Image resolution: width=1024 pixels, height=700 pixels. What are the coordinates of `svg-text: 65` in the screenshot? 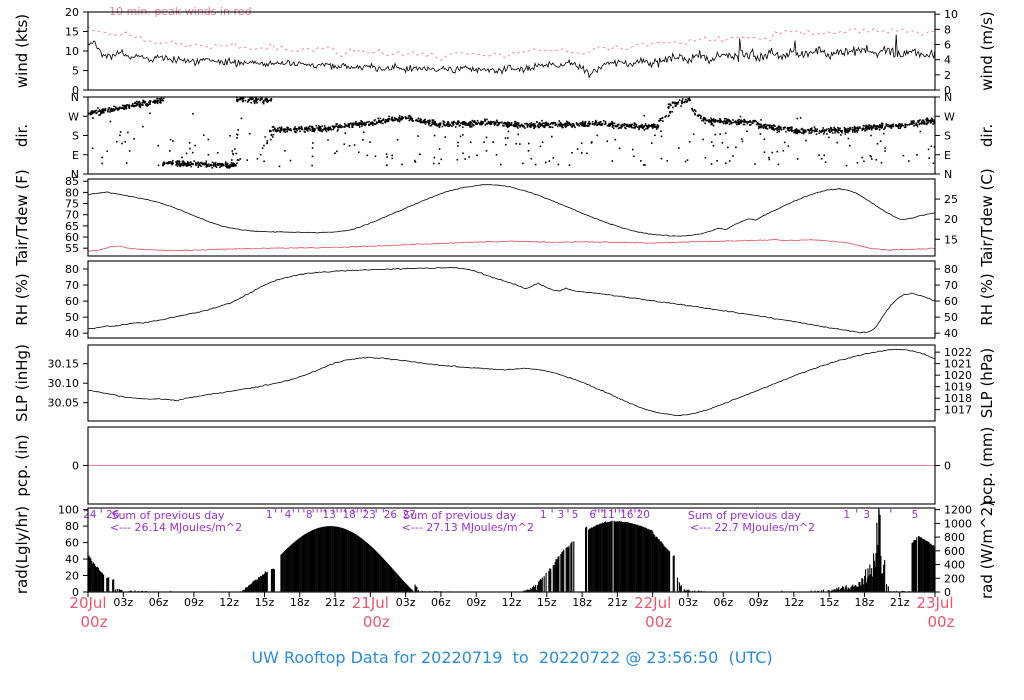 It's located at (72, 226).